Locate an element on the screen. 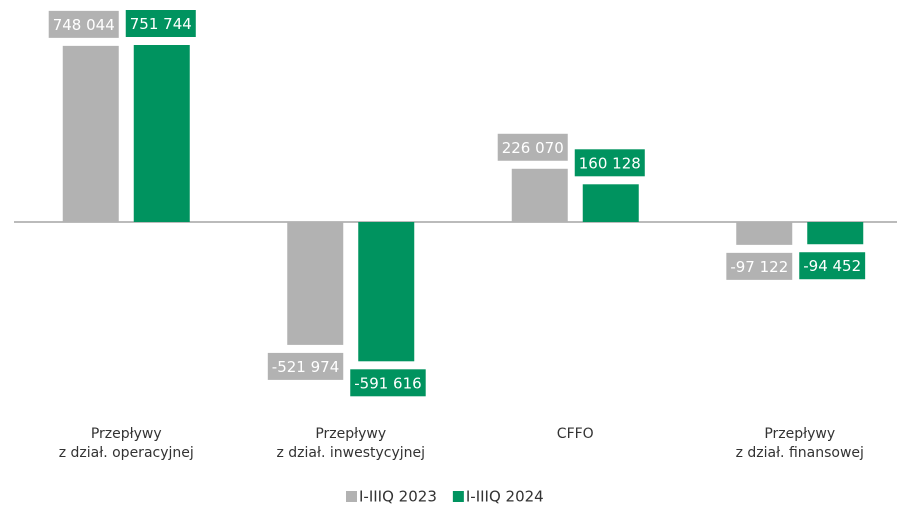 The height and width of the screenshot is (508, 897). value-label: -94 452 is located at coordinates (832, 266).